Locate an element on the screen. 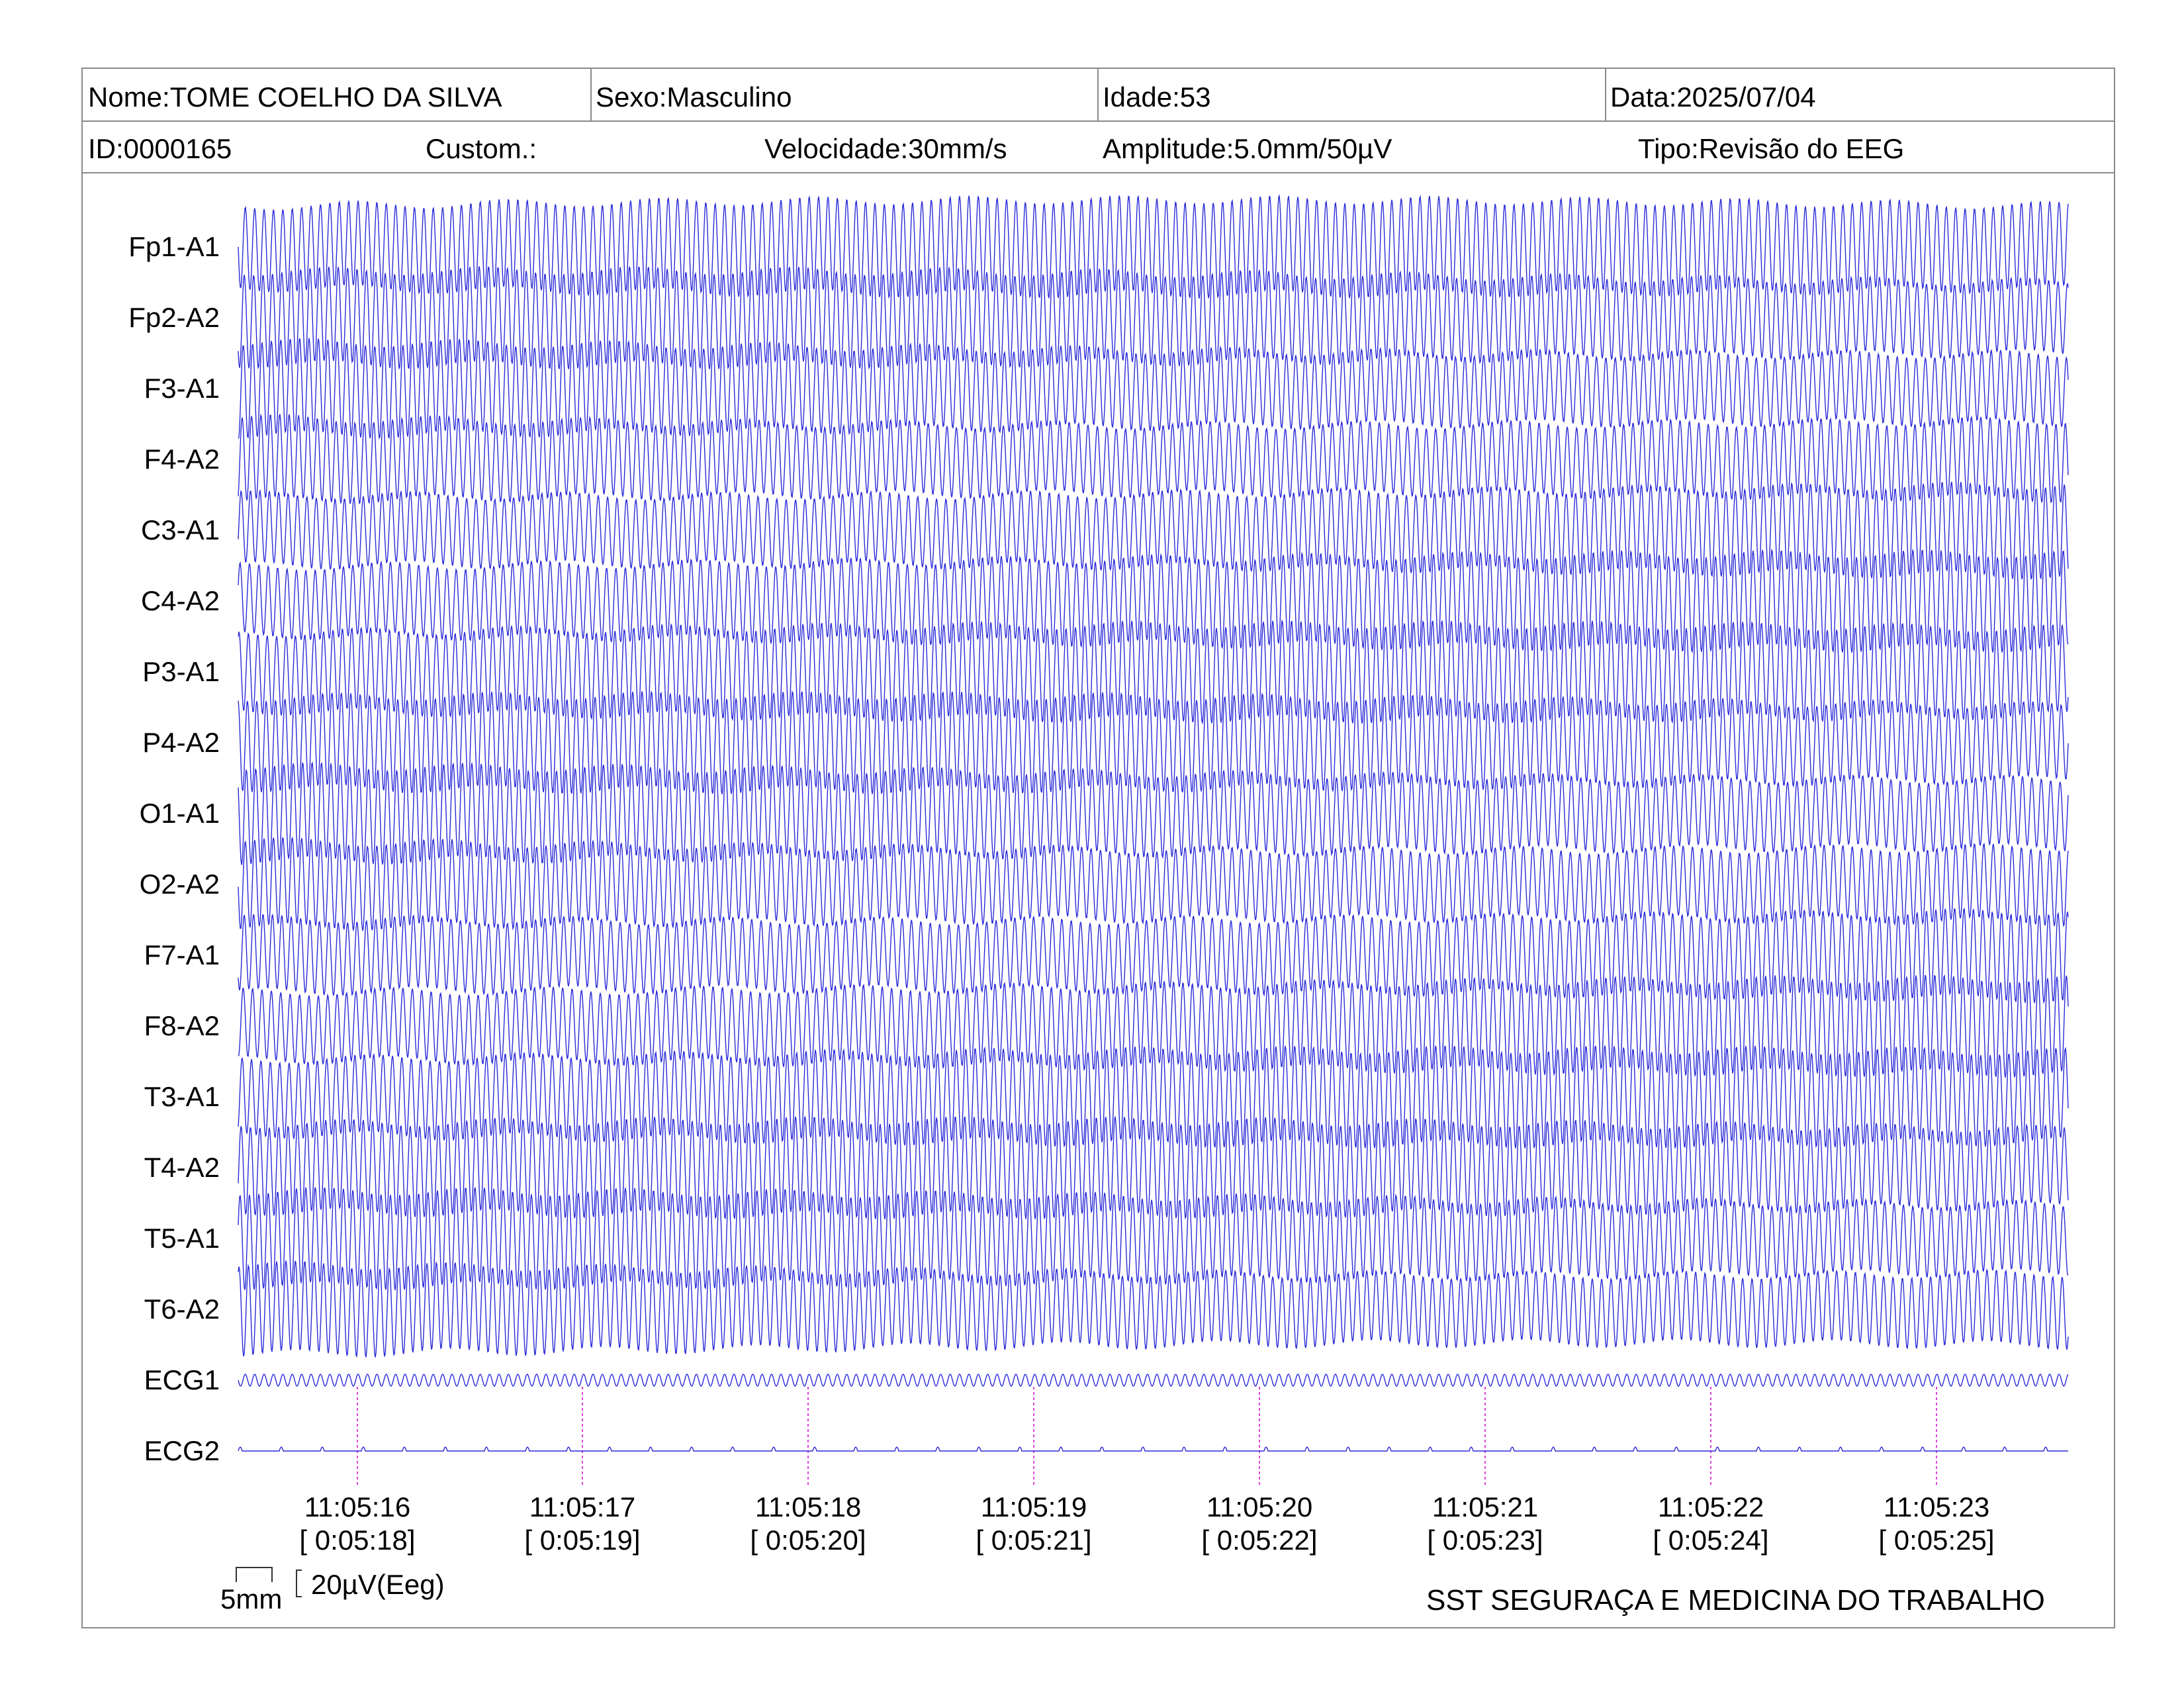  speed-setting: Velocidade:30mm/s is located at coordinates (886, 148).